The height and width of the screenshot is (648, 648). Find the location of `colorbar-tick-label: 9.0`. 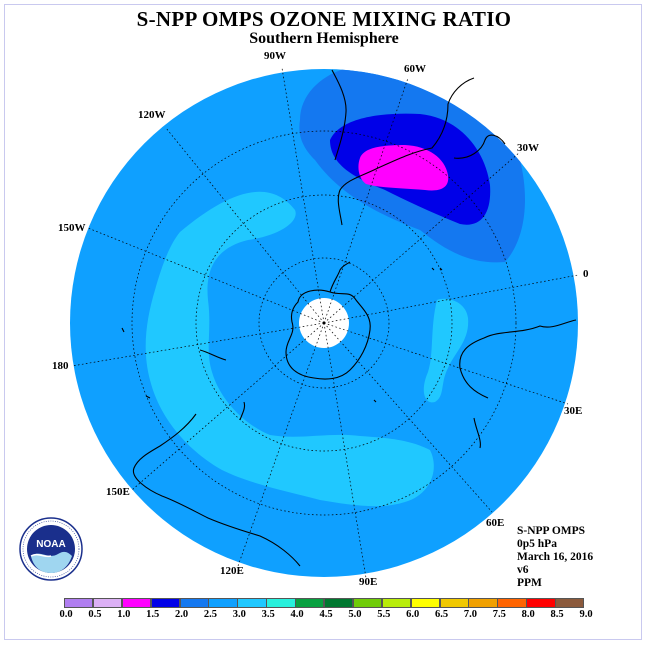

colorbar-tick-label: 9.0 is located at coordinates (586, 614).